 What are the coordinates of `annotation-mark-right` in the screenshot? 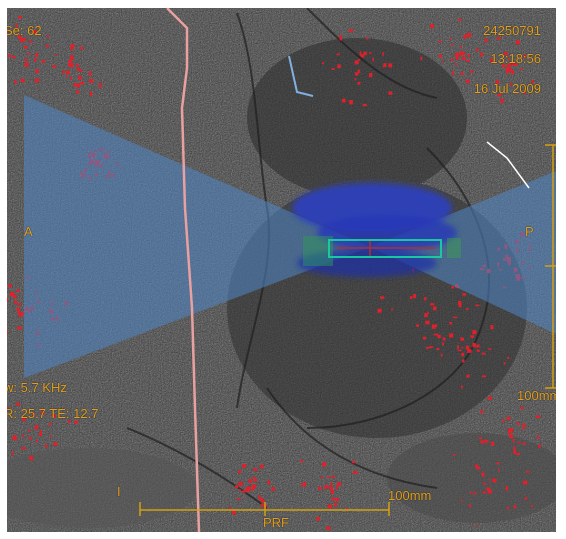 It's located at (508, 165).